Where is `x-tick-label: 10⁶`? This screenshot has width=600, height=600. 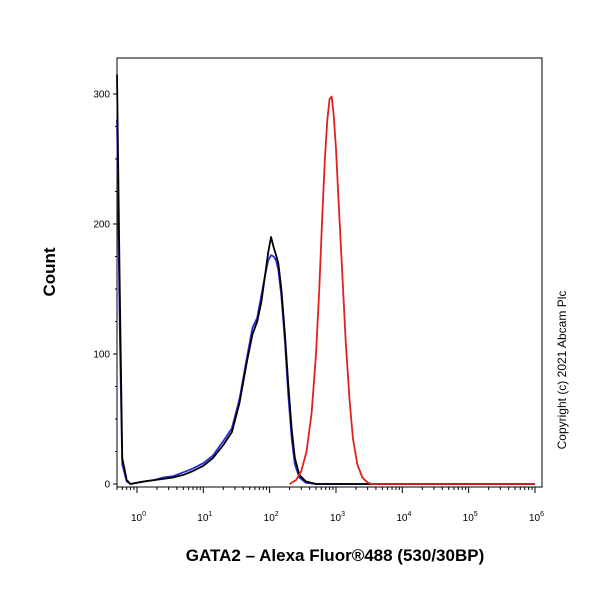 x-tick-label: 10⁶ is located at coordinates (536, 517).